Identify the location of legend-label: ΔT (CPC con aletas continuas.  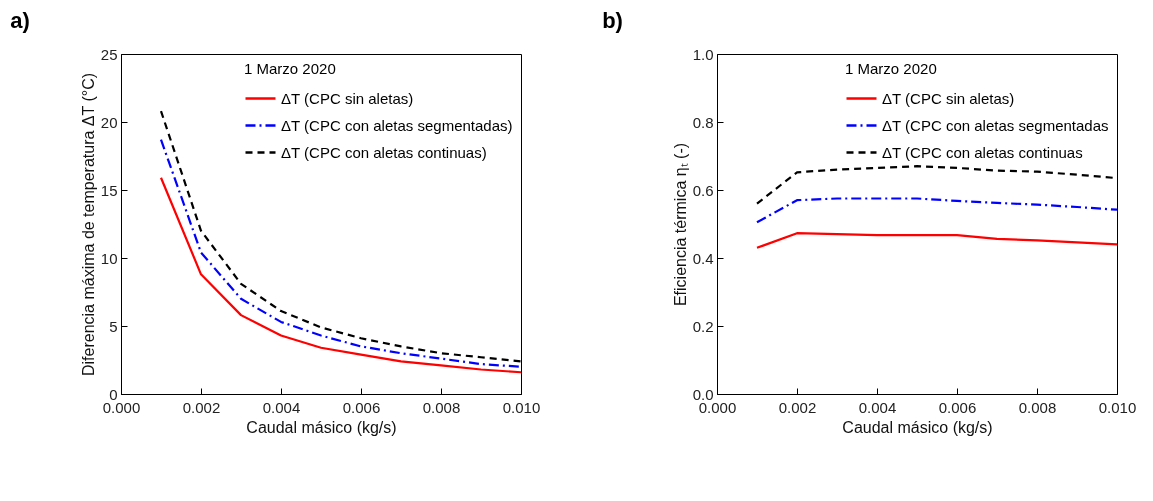
(982, 152).